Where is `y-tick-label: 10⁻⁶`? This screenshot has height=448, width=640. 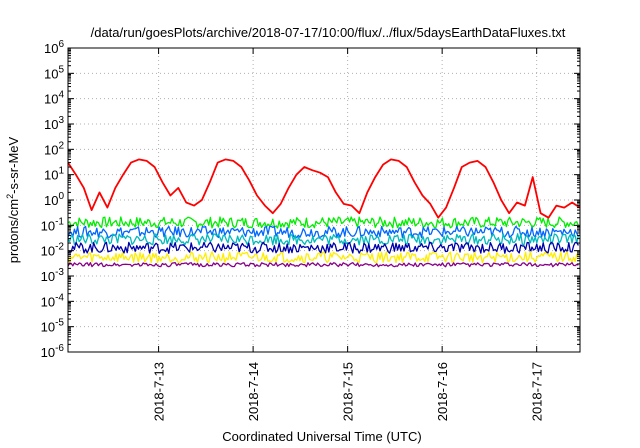 y-tick-label: 10⁻⁶ is located at coordinates (53, 351).